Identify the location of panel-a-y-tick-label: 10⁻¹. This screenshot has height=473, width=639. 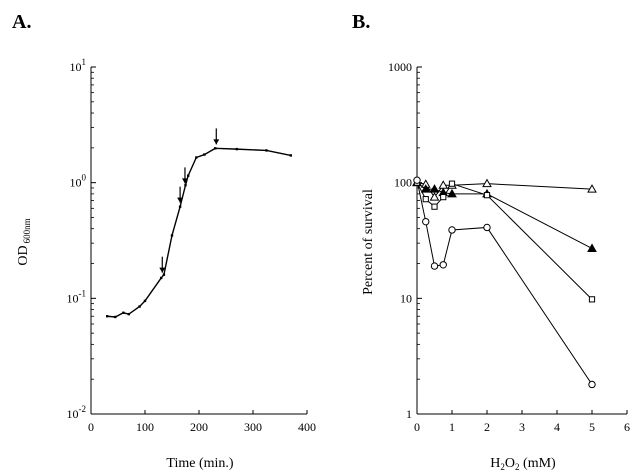
(77, 296).